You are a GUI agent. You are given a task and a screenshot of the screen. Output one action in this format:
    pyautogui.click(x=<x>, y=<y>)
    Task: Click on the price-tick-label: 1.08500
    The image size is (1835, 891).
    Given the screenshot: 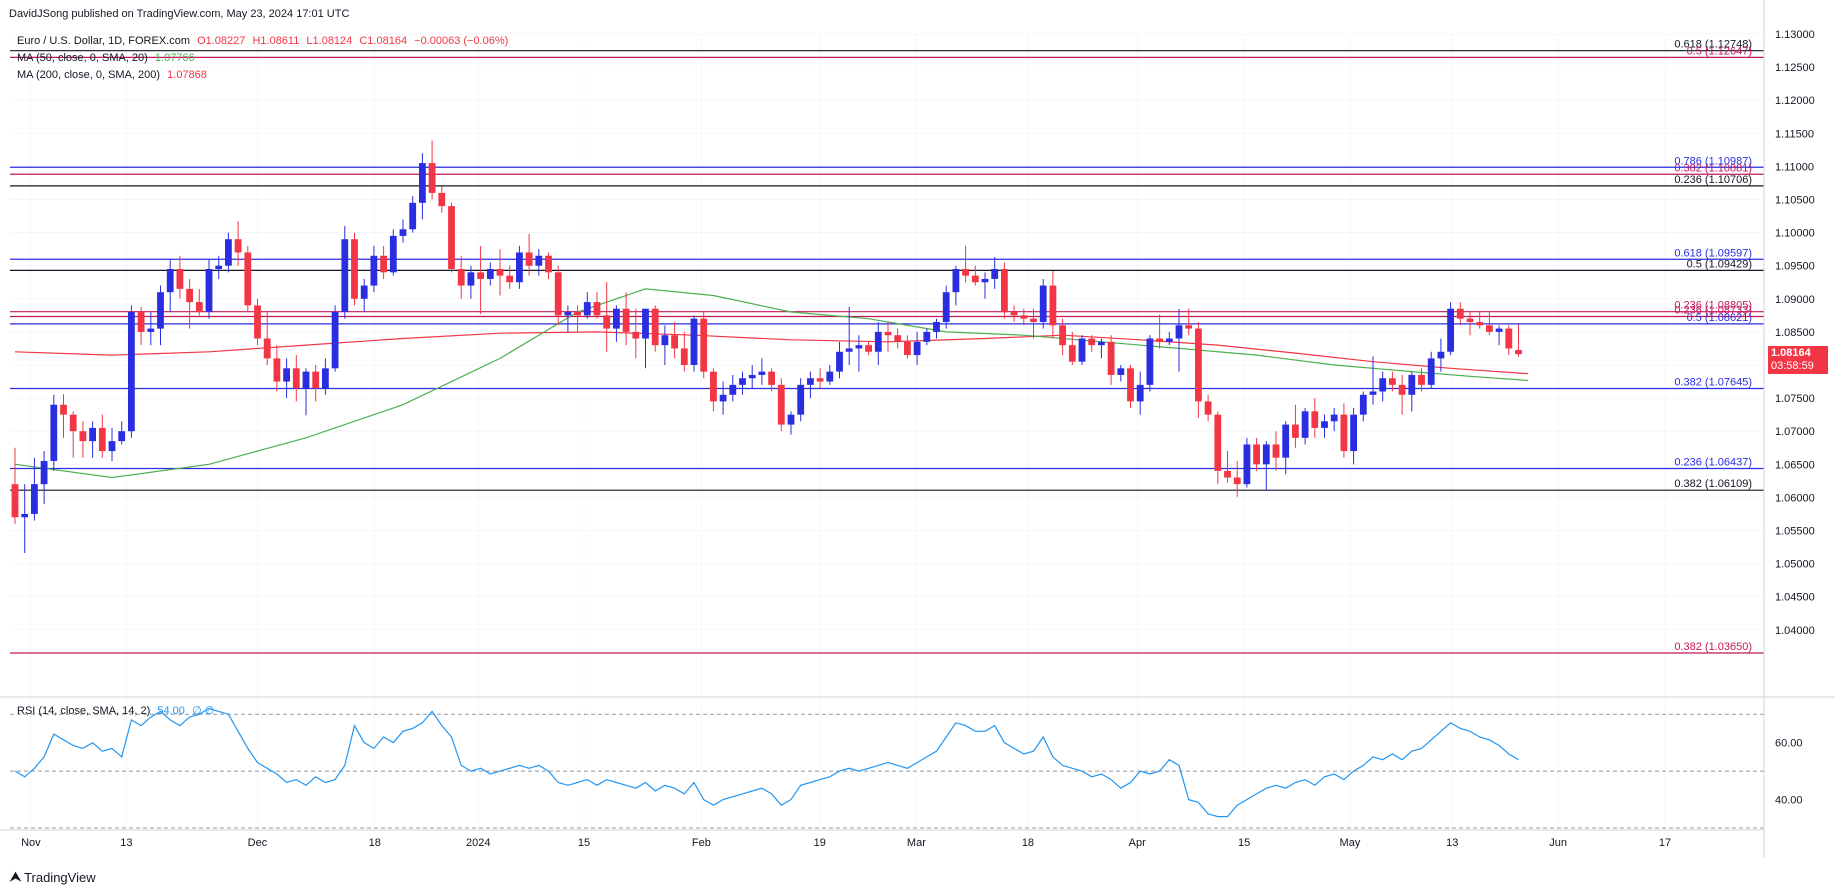 What is the action you would take?
    pyautogui.click(x=1795, y=333)
    